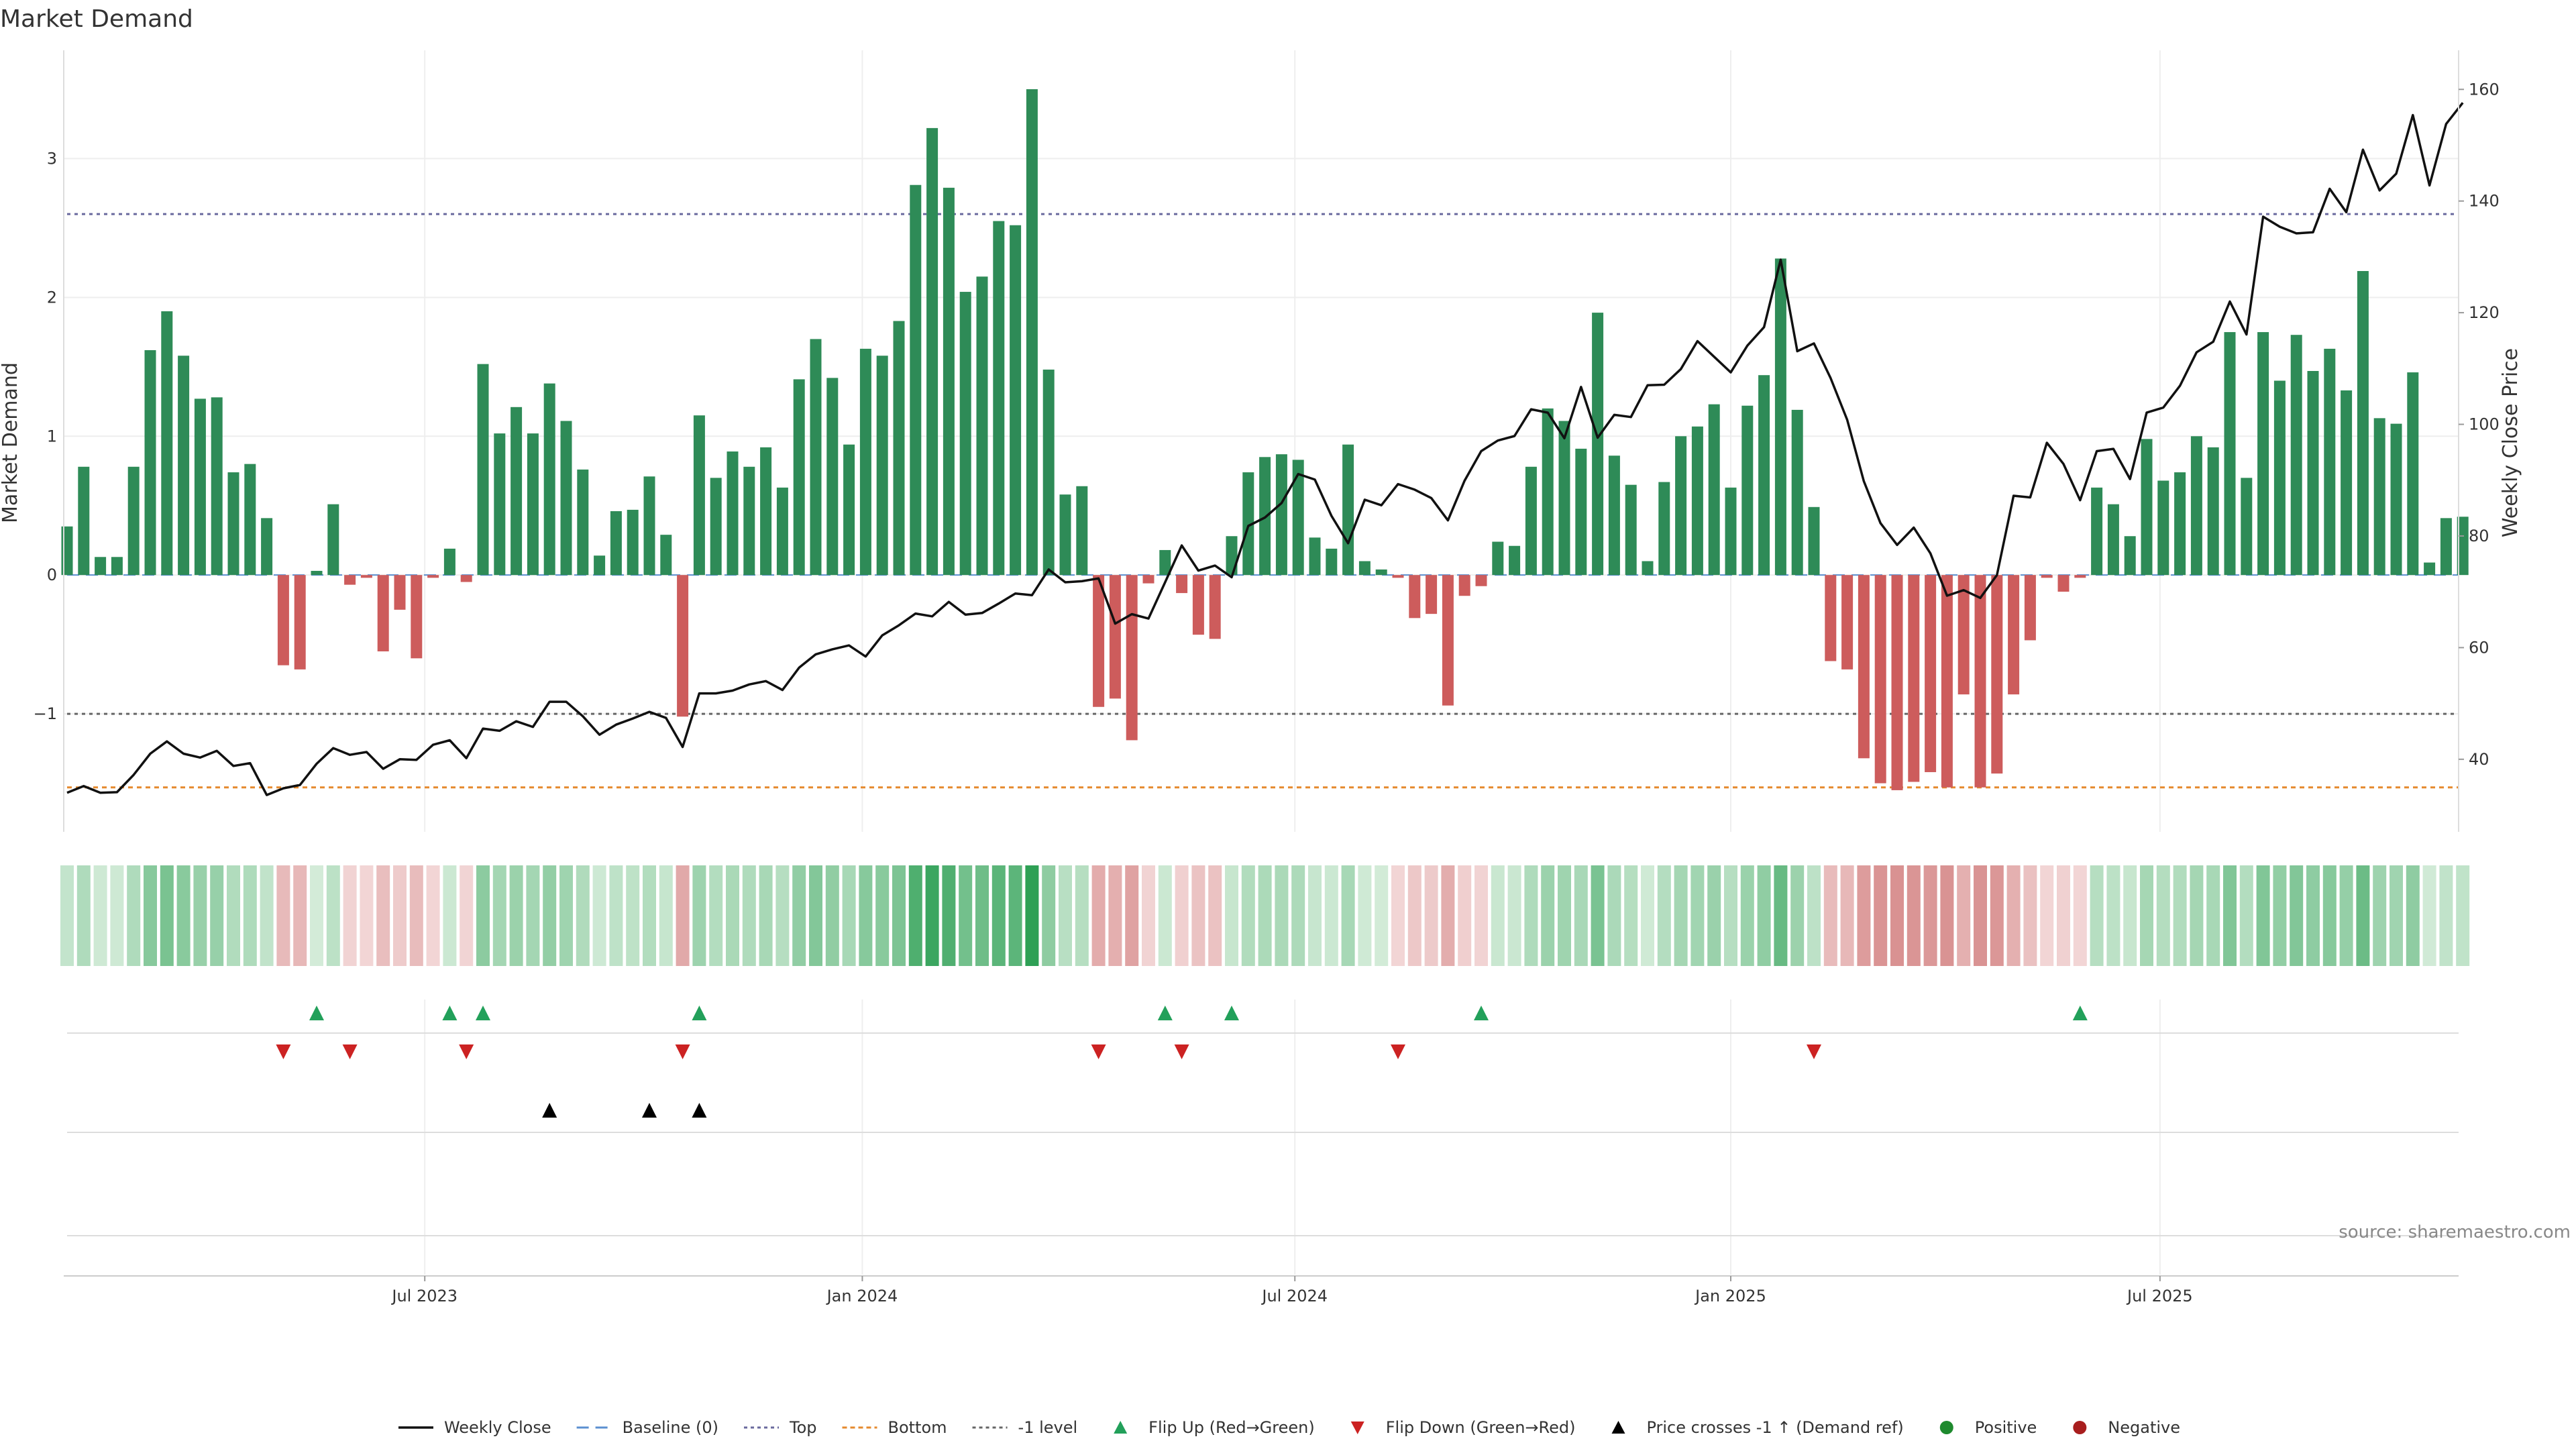 The image size is (2576, 1449). What do you see at coordinates (670, 1427) in the screenshot?
I see `legend-label: Baseline (0)` at bounding box center [670, 1427].